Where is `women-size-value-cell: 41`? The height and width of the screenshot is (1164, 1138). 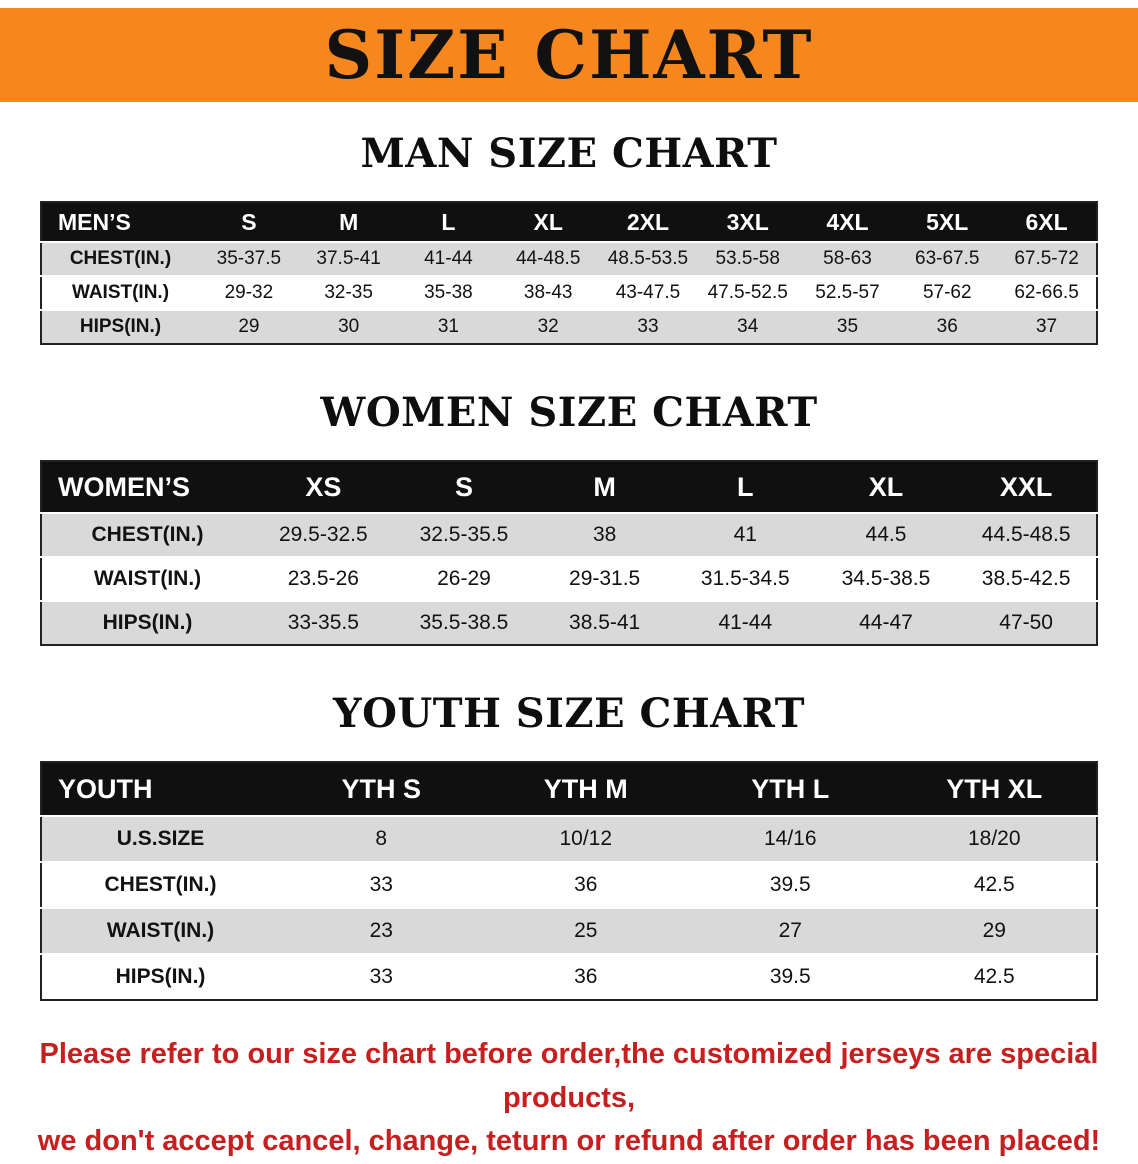
women-size-value-cell: 41 is located at coordinates (745, 534).